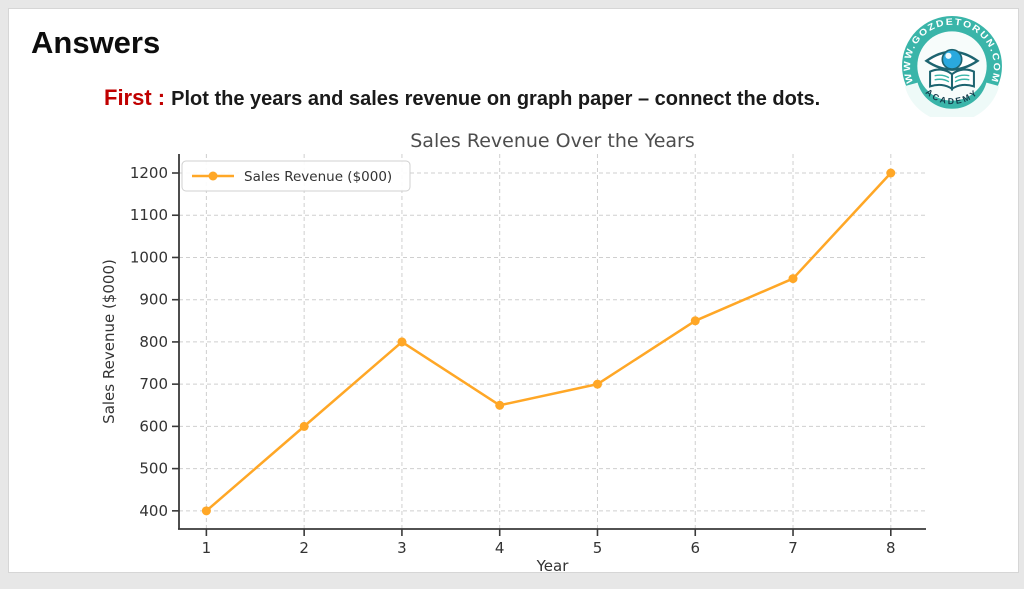 This screenshot has width=1024, height=589. What do you see at coordinates (500, 548) in the screenshot?
I see `svg-text: 4` at bounding box center [500, 548].